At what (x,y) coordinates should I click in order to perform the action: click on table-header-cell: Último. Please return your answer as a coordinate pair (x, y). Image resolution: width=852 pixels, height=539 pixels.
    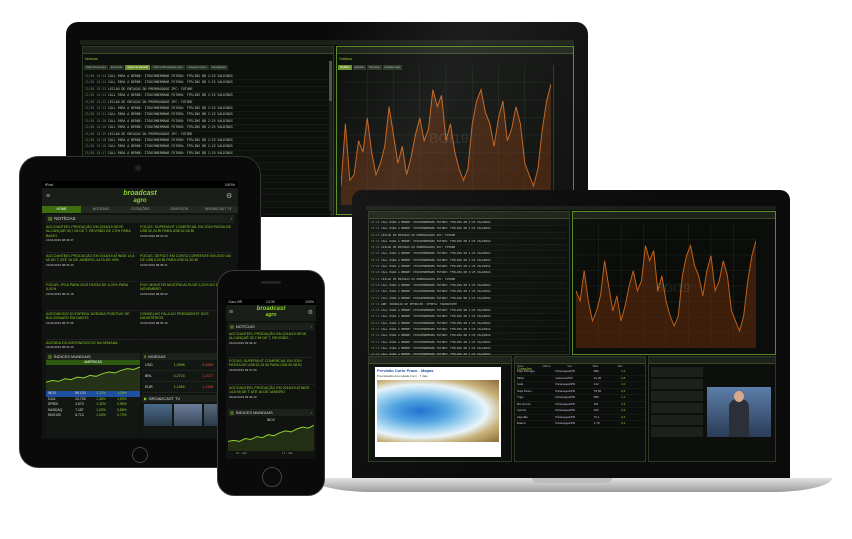
    Looking at the image, I should click on (554, 366).